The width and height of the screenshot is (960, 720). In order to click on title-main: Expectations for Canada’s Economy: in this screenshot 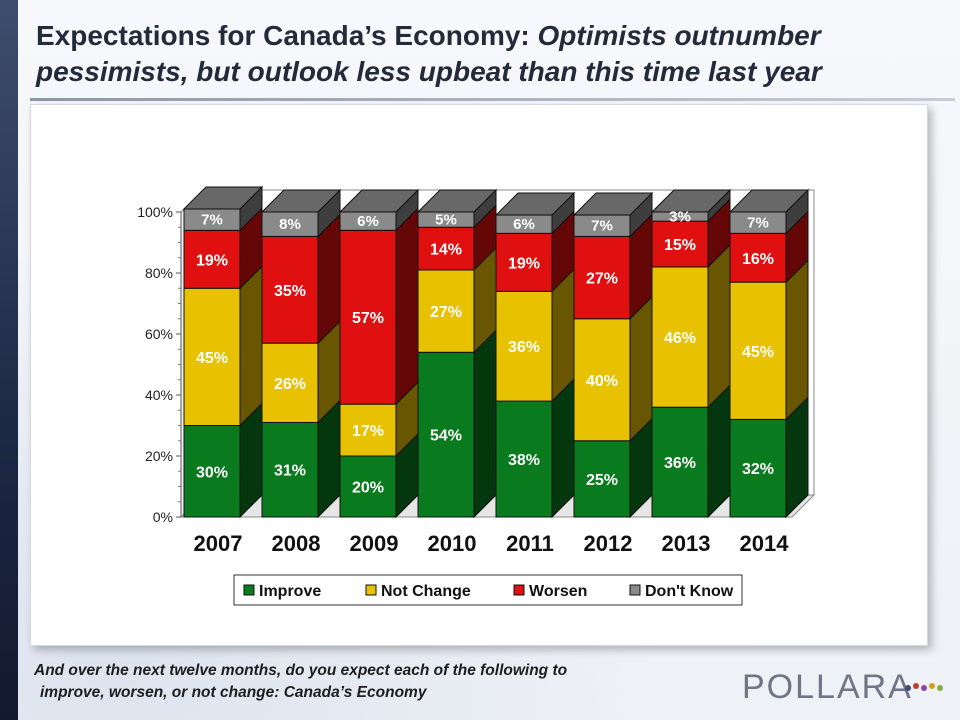, I will do `click(283, 35)`.